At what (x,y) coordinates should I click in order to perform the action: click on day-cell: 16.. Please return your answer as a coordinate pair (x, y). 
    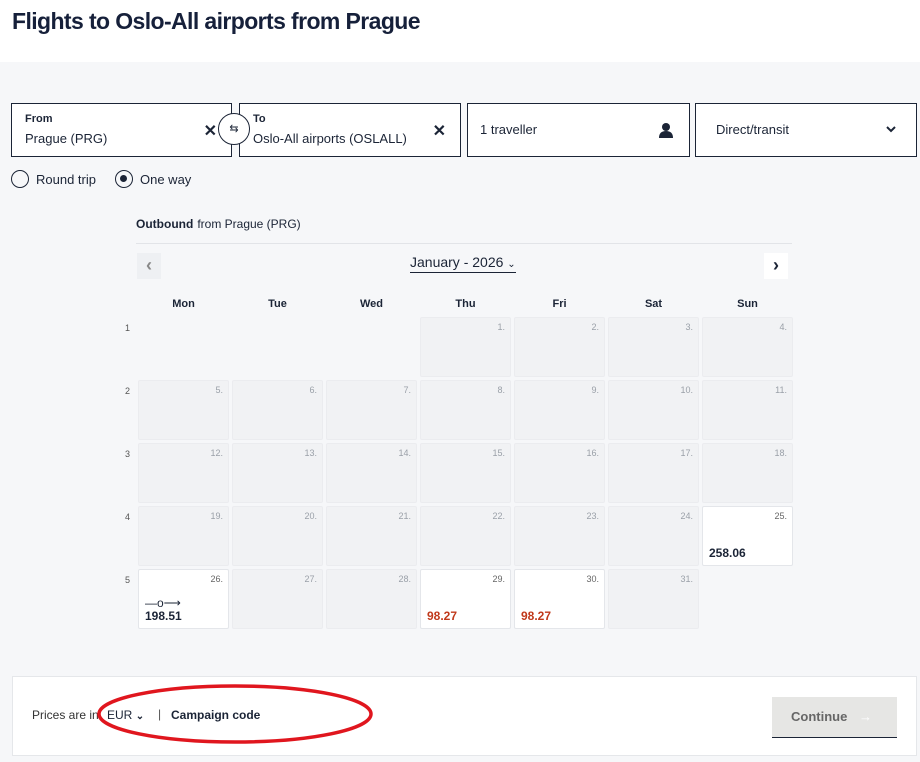
    Looking at the image, I should click on (559, 473).